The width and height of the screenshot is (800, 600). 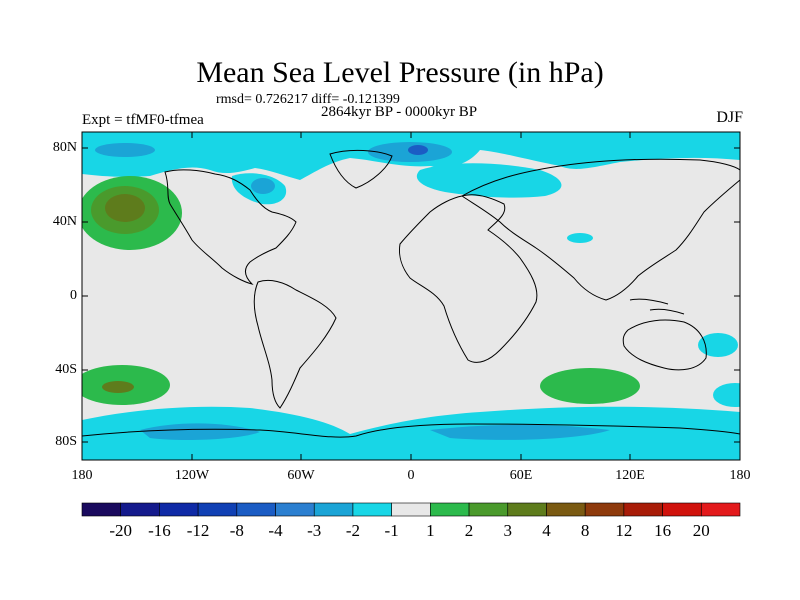 I want to click on australia-coast, so click(x=664, y=345).